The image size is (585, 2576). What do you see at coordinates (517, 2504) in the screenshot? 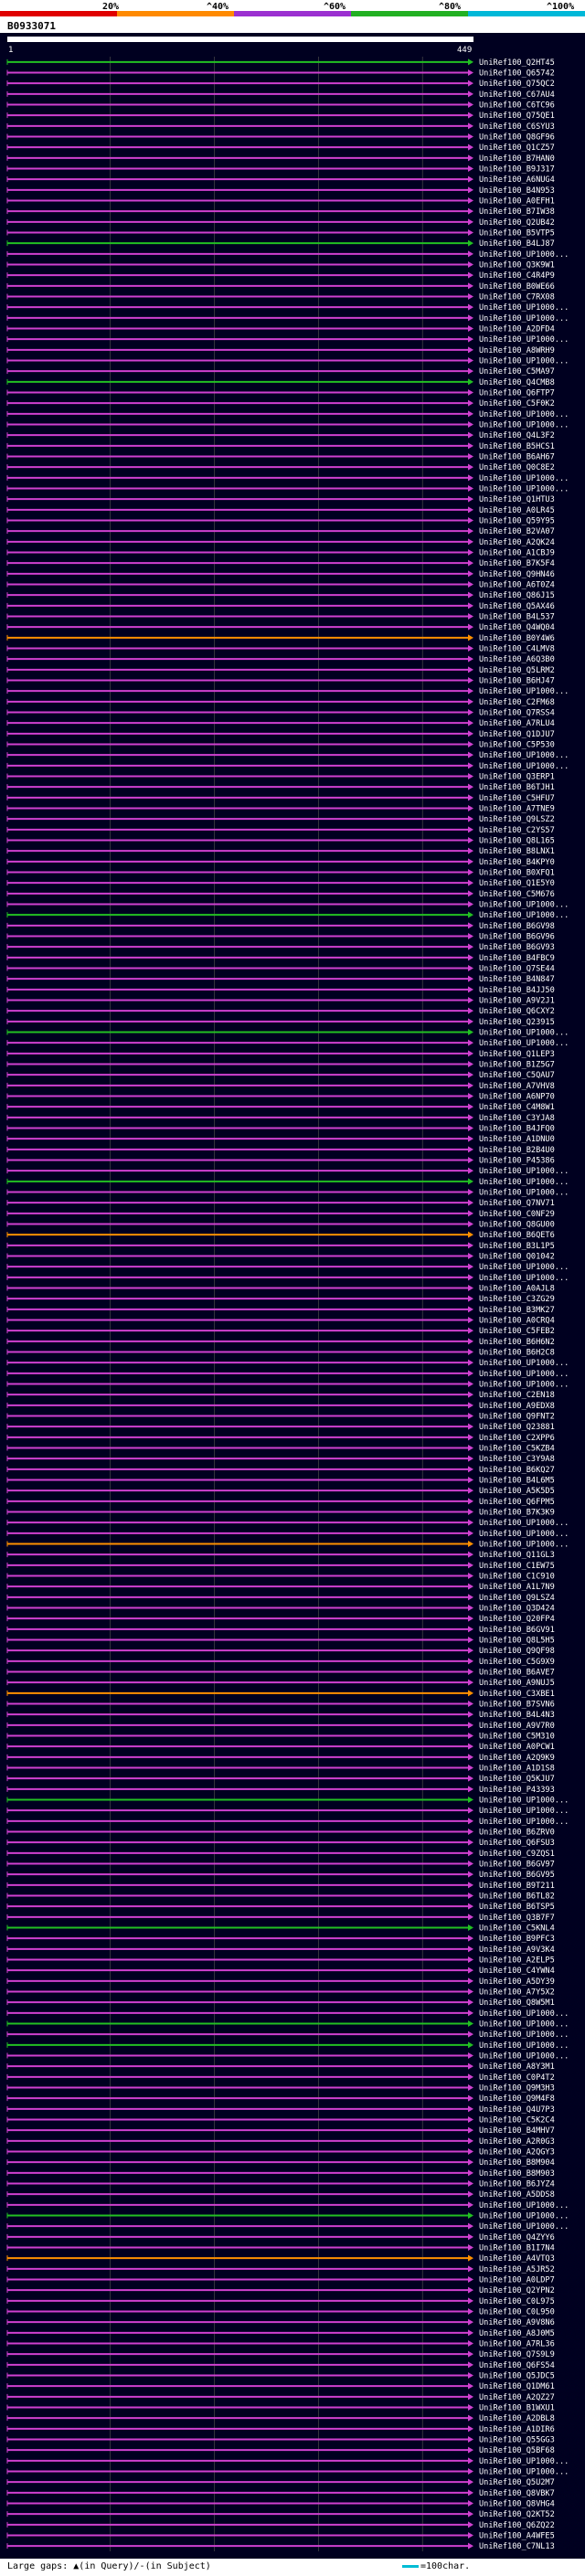
I see `hit-label: UniRef100_Q8VHG4` at bounding box center [517, 2504].